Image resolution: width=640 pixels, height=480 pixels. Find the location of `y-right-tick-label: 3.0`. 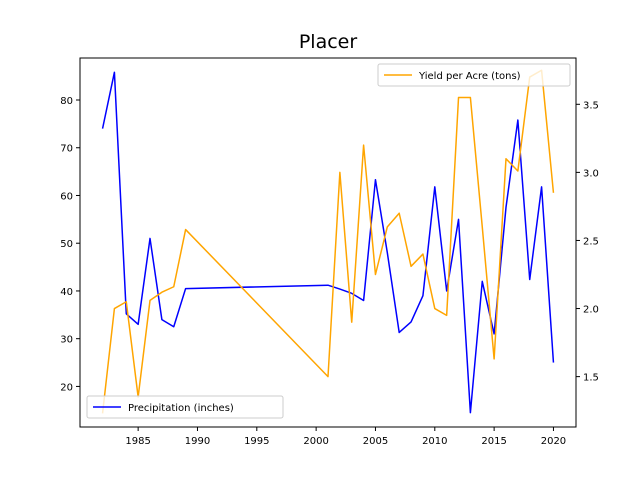

y-right-tick-label: 3.0 is located at coordinates (591, 173).